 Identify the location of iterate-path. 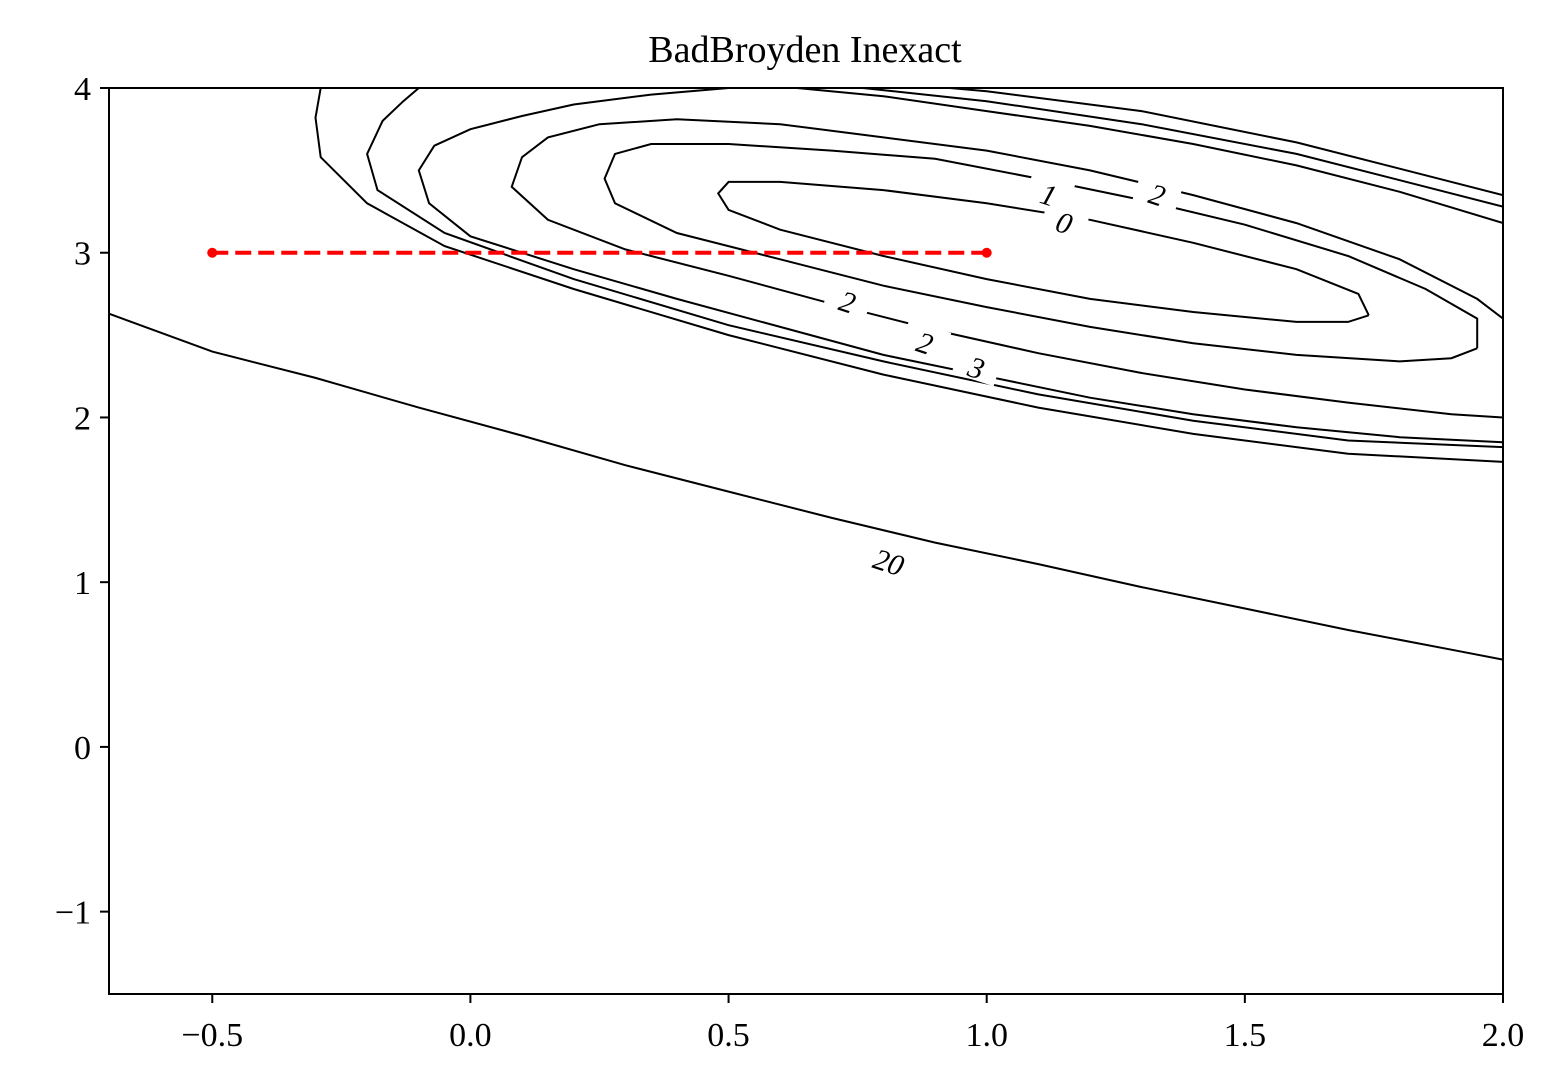
(599, 252).